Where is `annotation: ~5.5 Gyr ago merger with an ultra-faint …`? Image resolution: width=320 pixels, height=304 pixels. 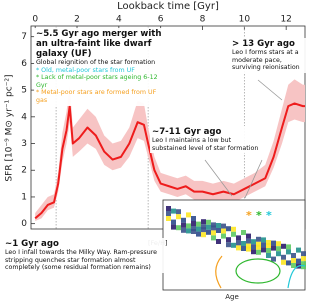 annotation: ~5.5 Gyr ago merger with an ultra-faint … is located at coordinates (101, 67).